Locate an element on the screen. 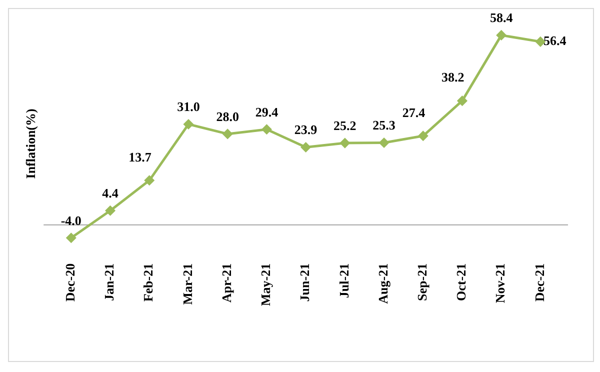 This screenshot has width=600, height=372. x-tick-label: Mar-21 is located at coordinates (187, 284).